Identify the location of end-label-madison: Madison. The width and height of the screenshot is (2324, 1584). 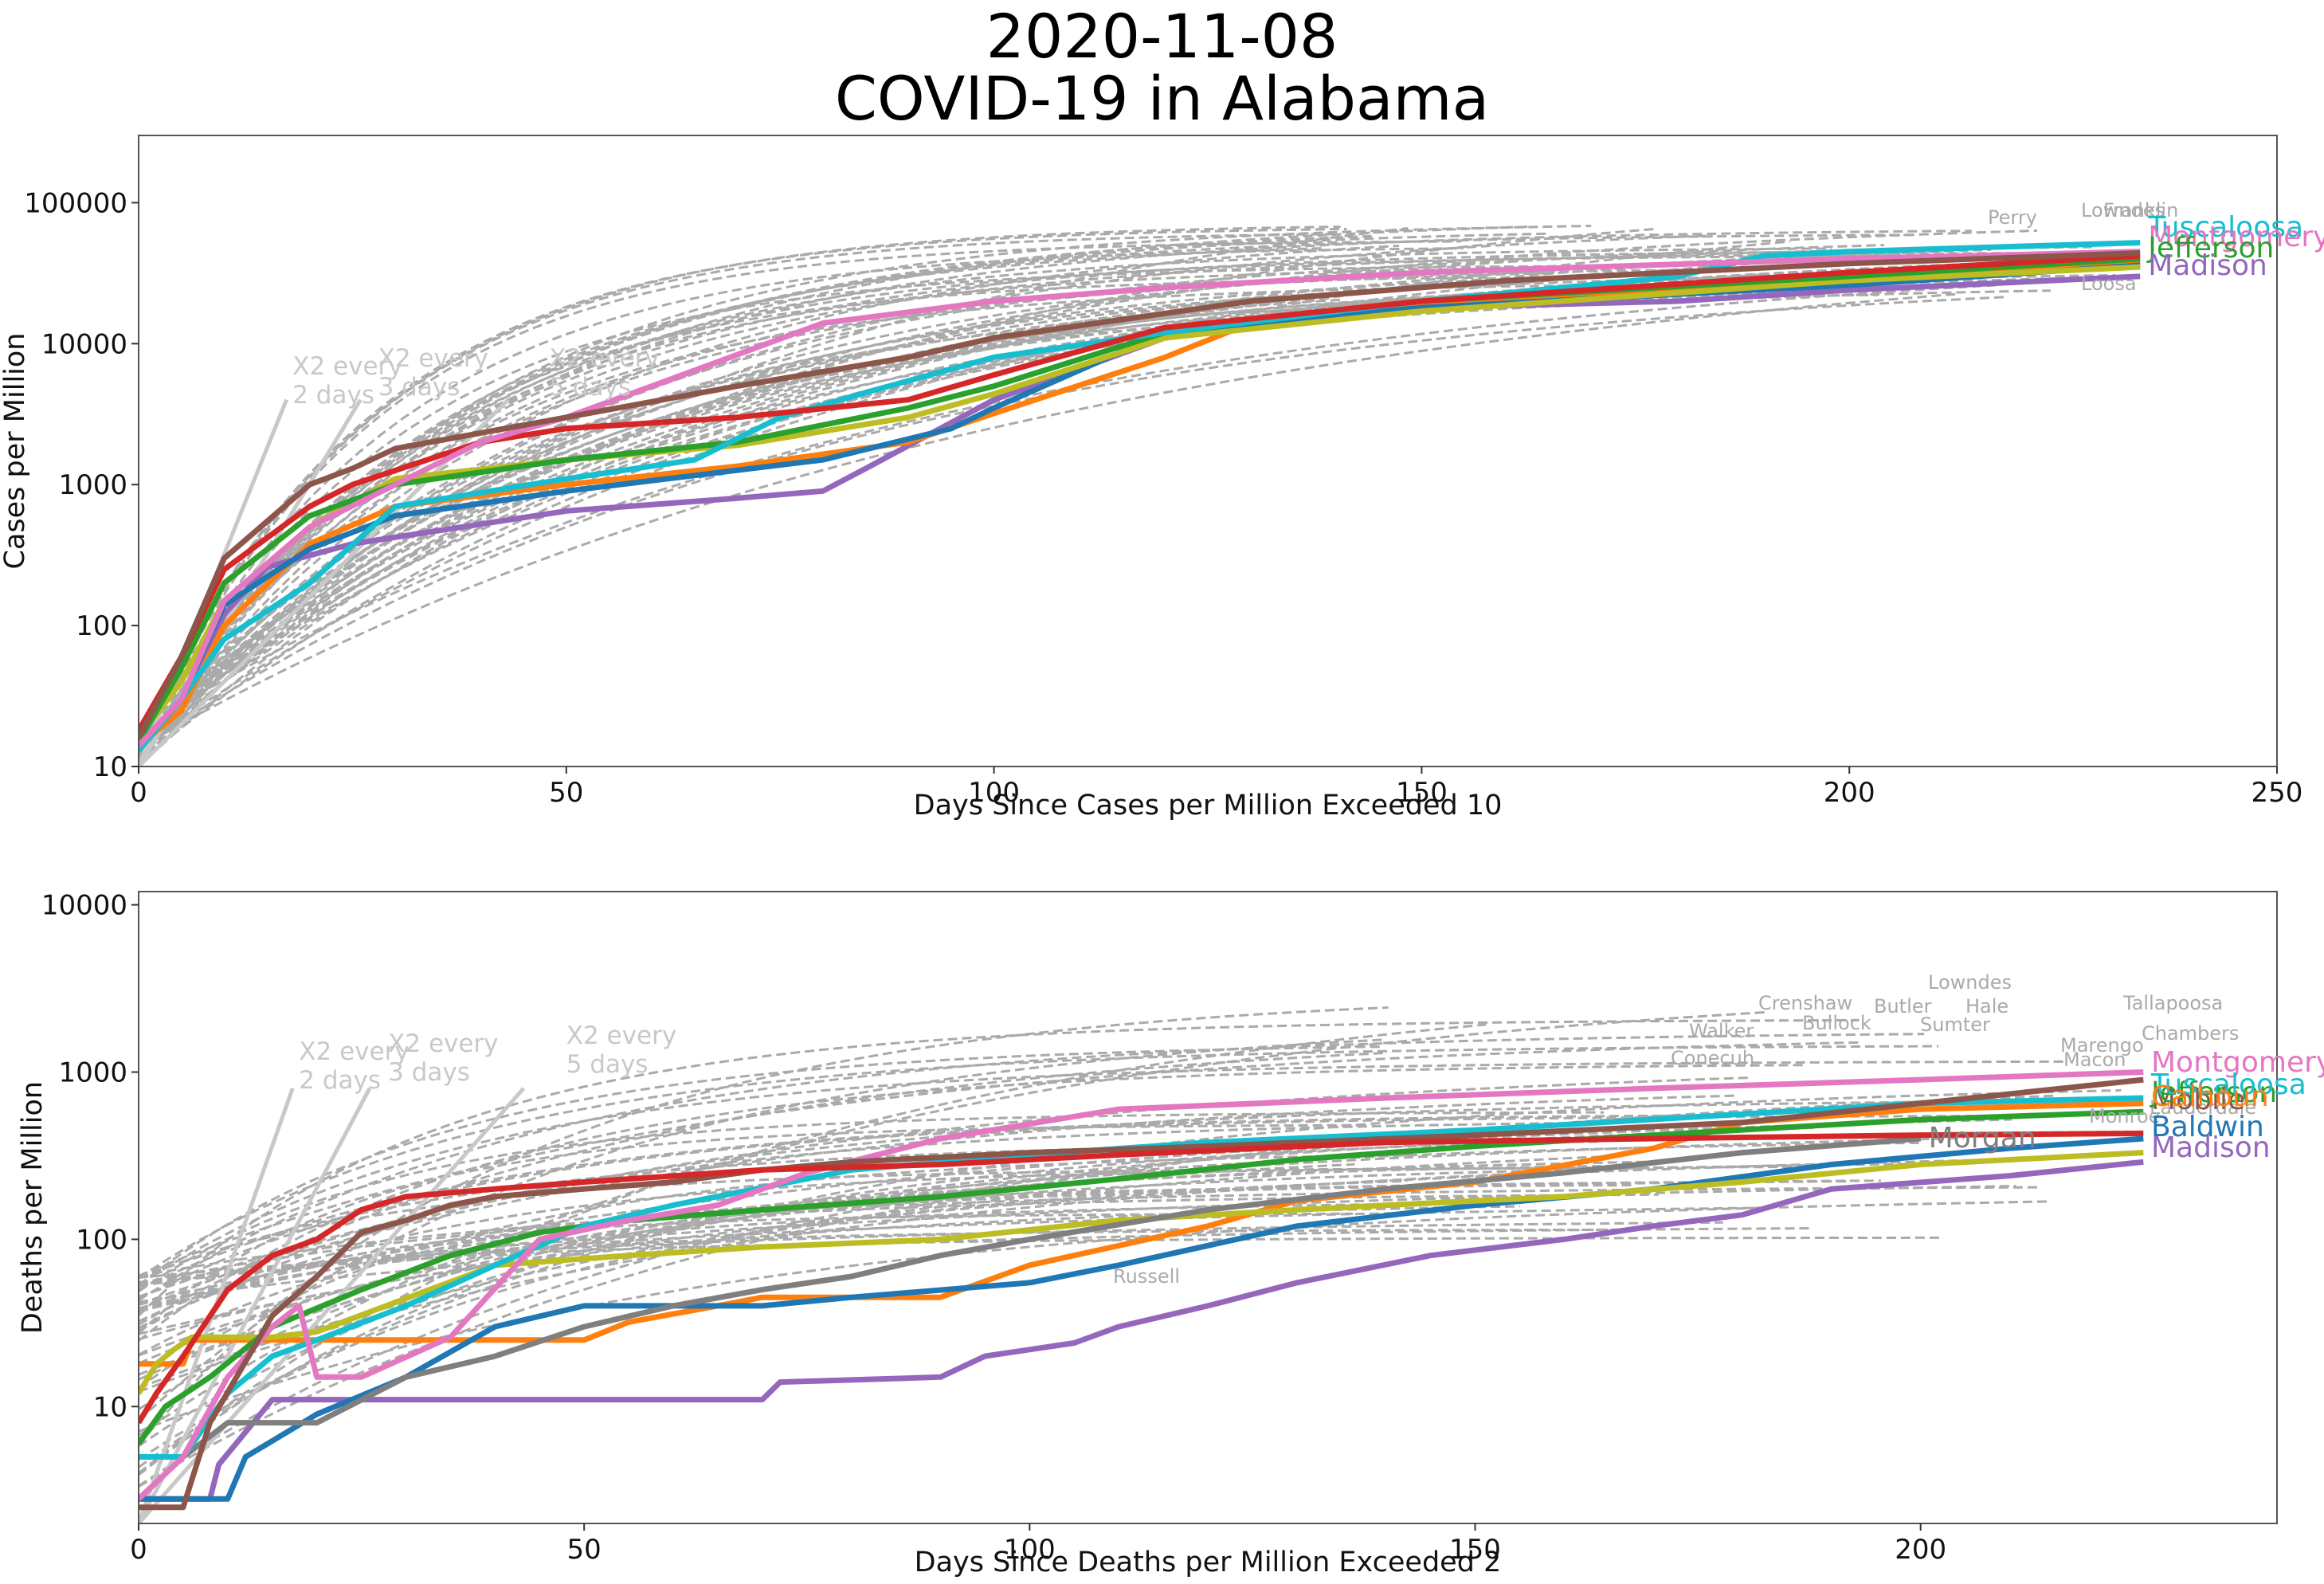
(2211, 1147).